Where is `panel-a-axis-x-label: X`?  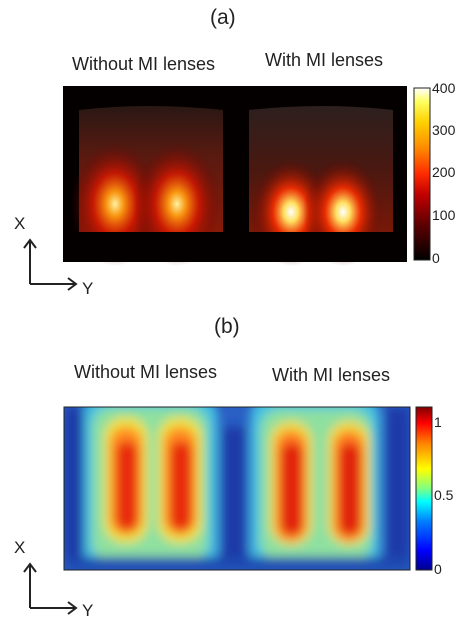
panel-a-axis-x-label: X is located at coordinates (20, 223).